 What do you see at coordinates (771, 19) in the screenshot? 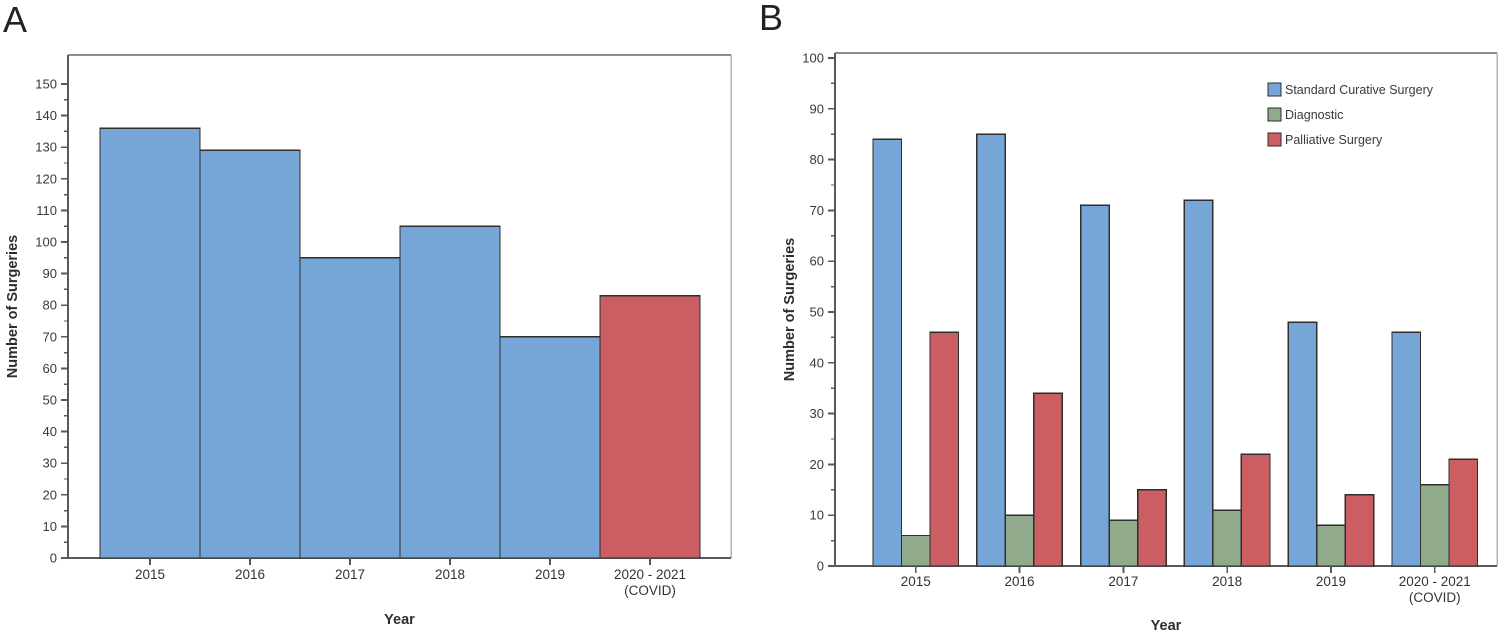
I see `panel-label-b: B` at bounding box center [771, 19].